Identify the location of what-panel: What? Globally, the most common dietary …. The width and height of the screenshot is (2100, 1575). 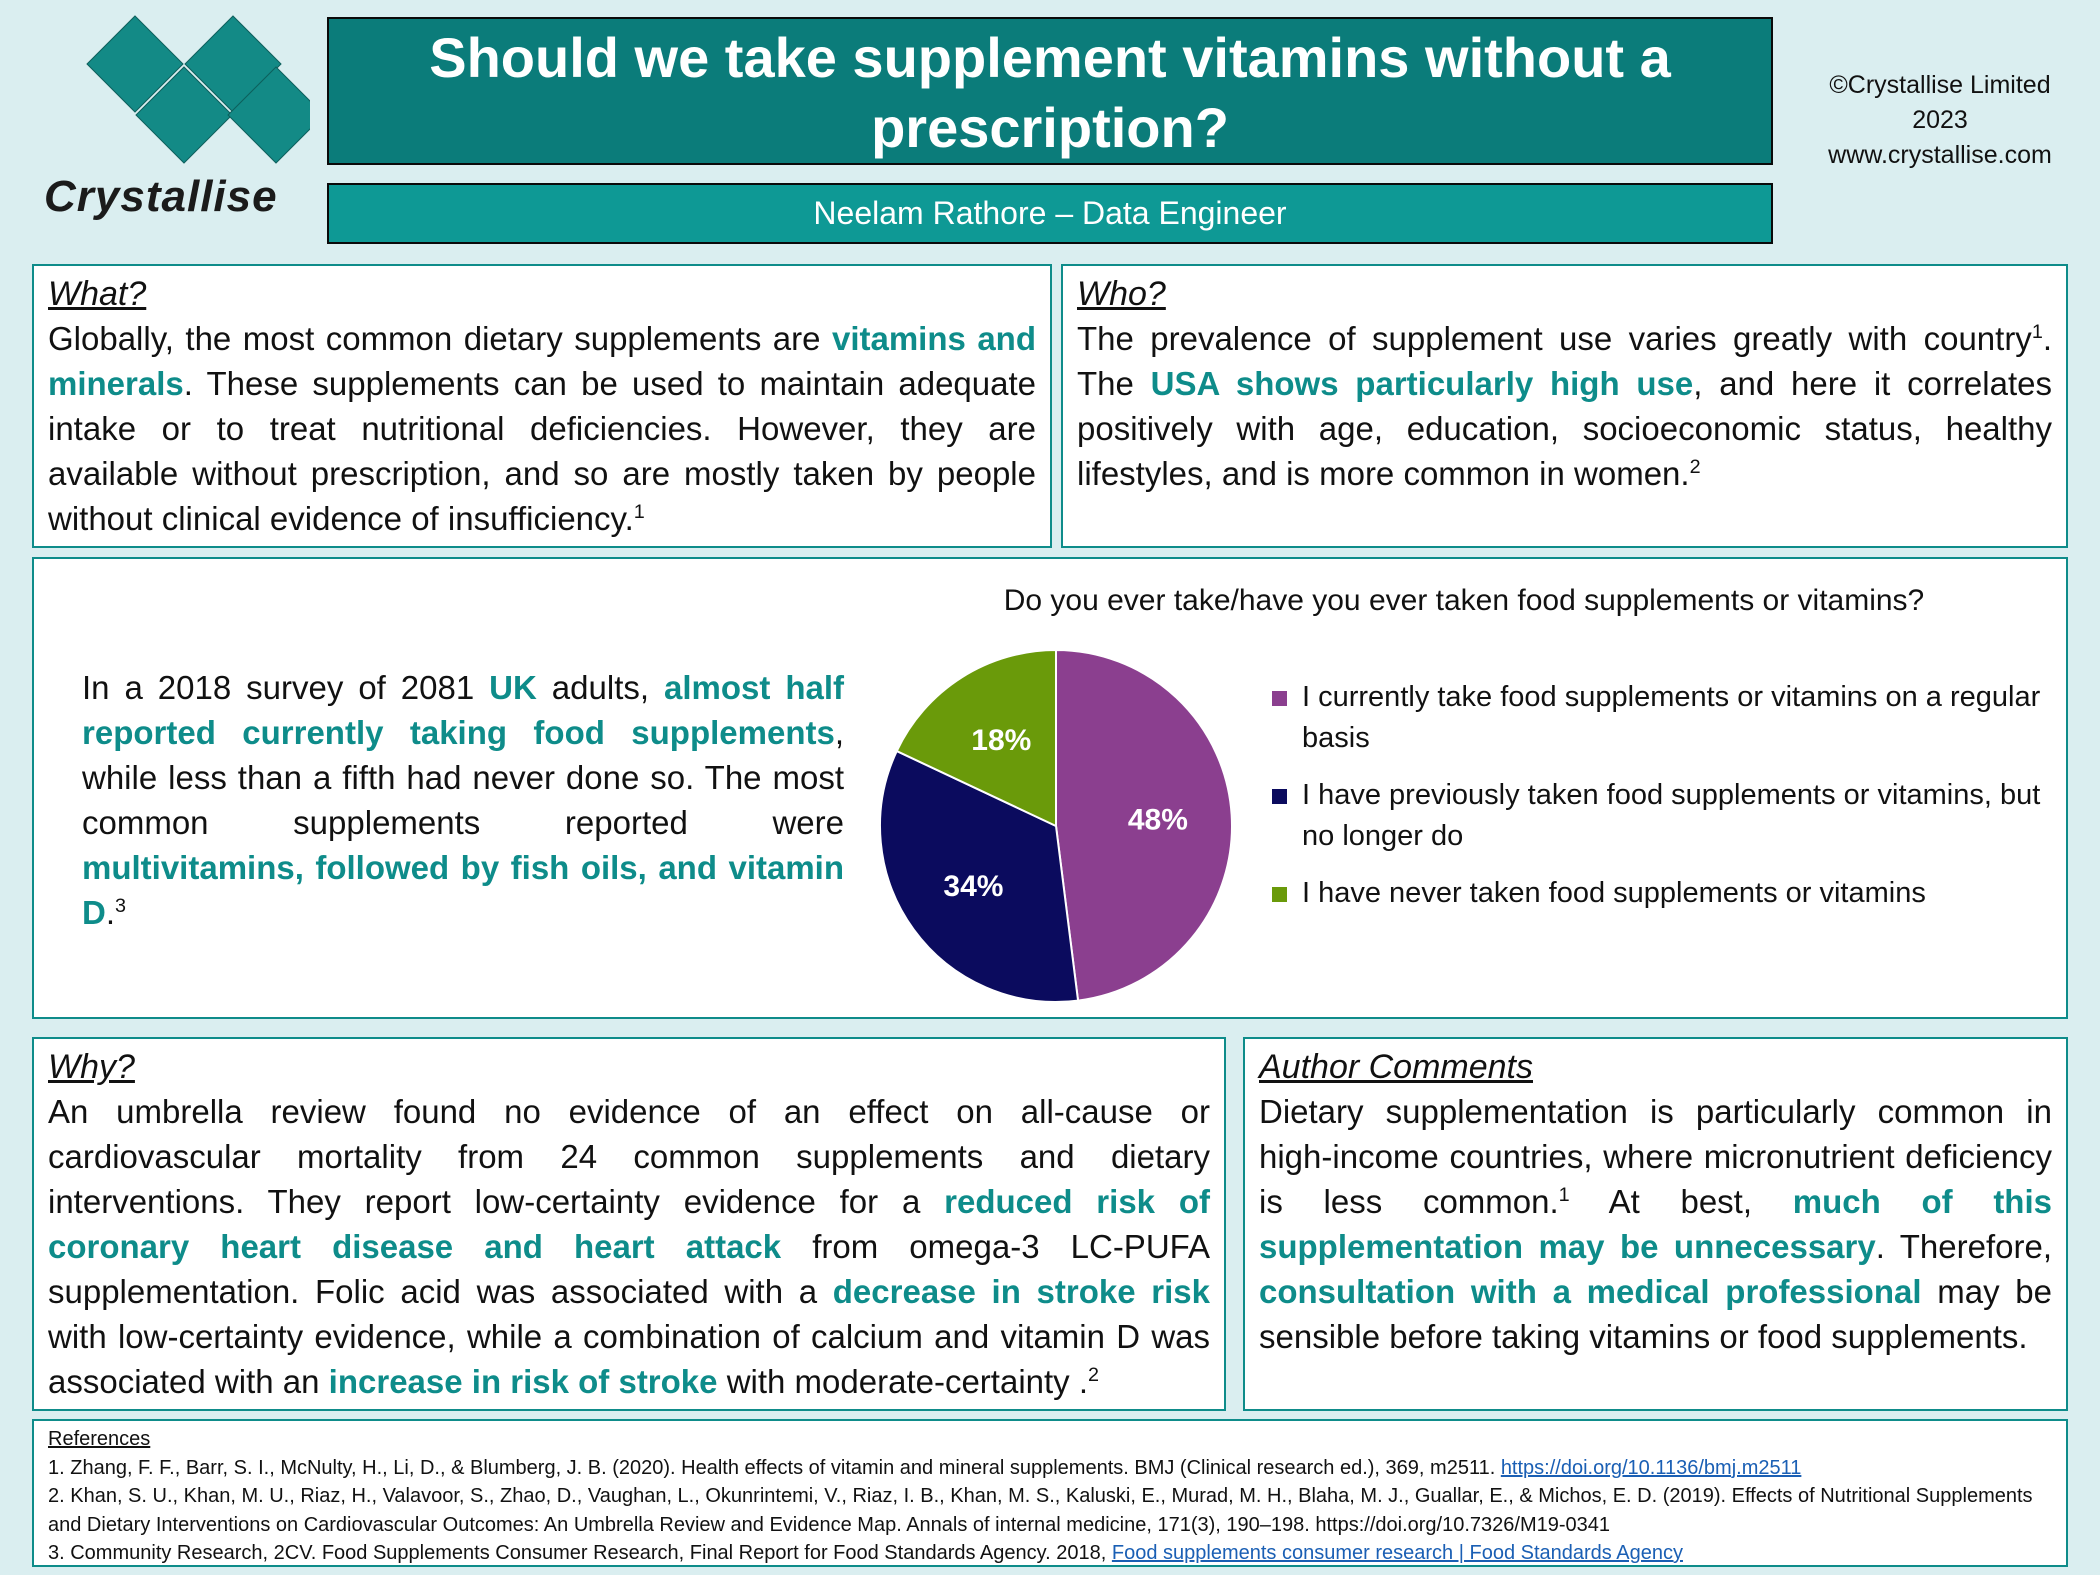
(542, 406).